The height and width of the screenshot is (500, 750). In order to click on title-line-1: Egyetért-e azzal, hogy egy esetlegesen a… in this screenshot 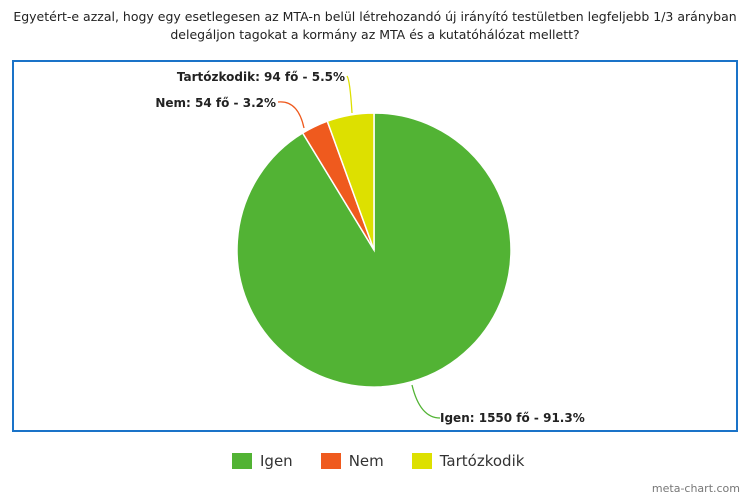, I will do `click(375, 16)`.